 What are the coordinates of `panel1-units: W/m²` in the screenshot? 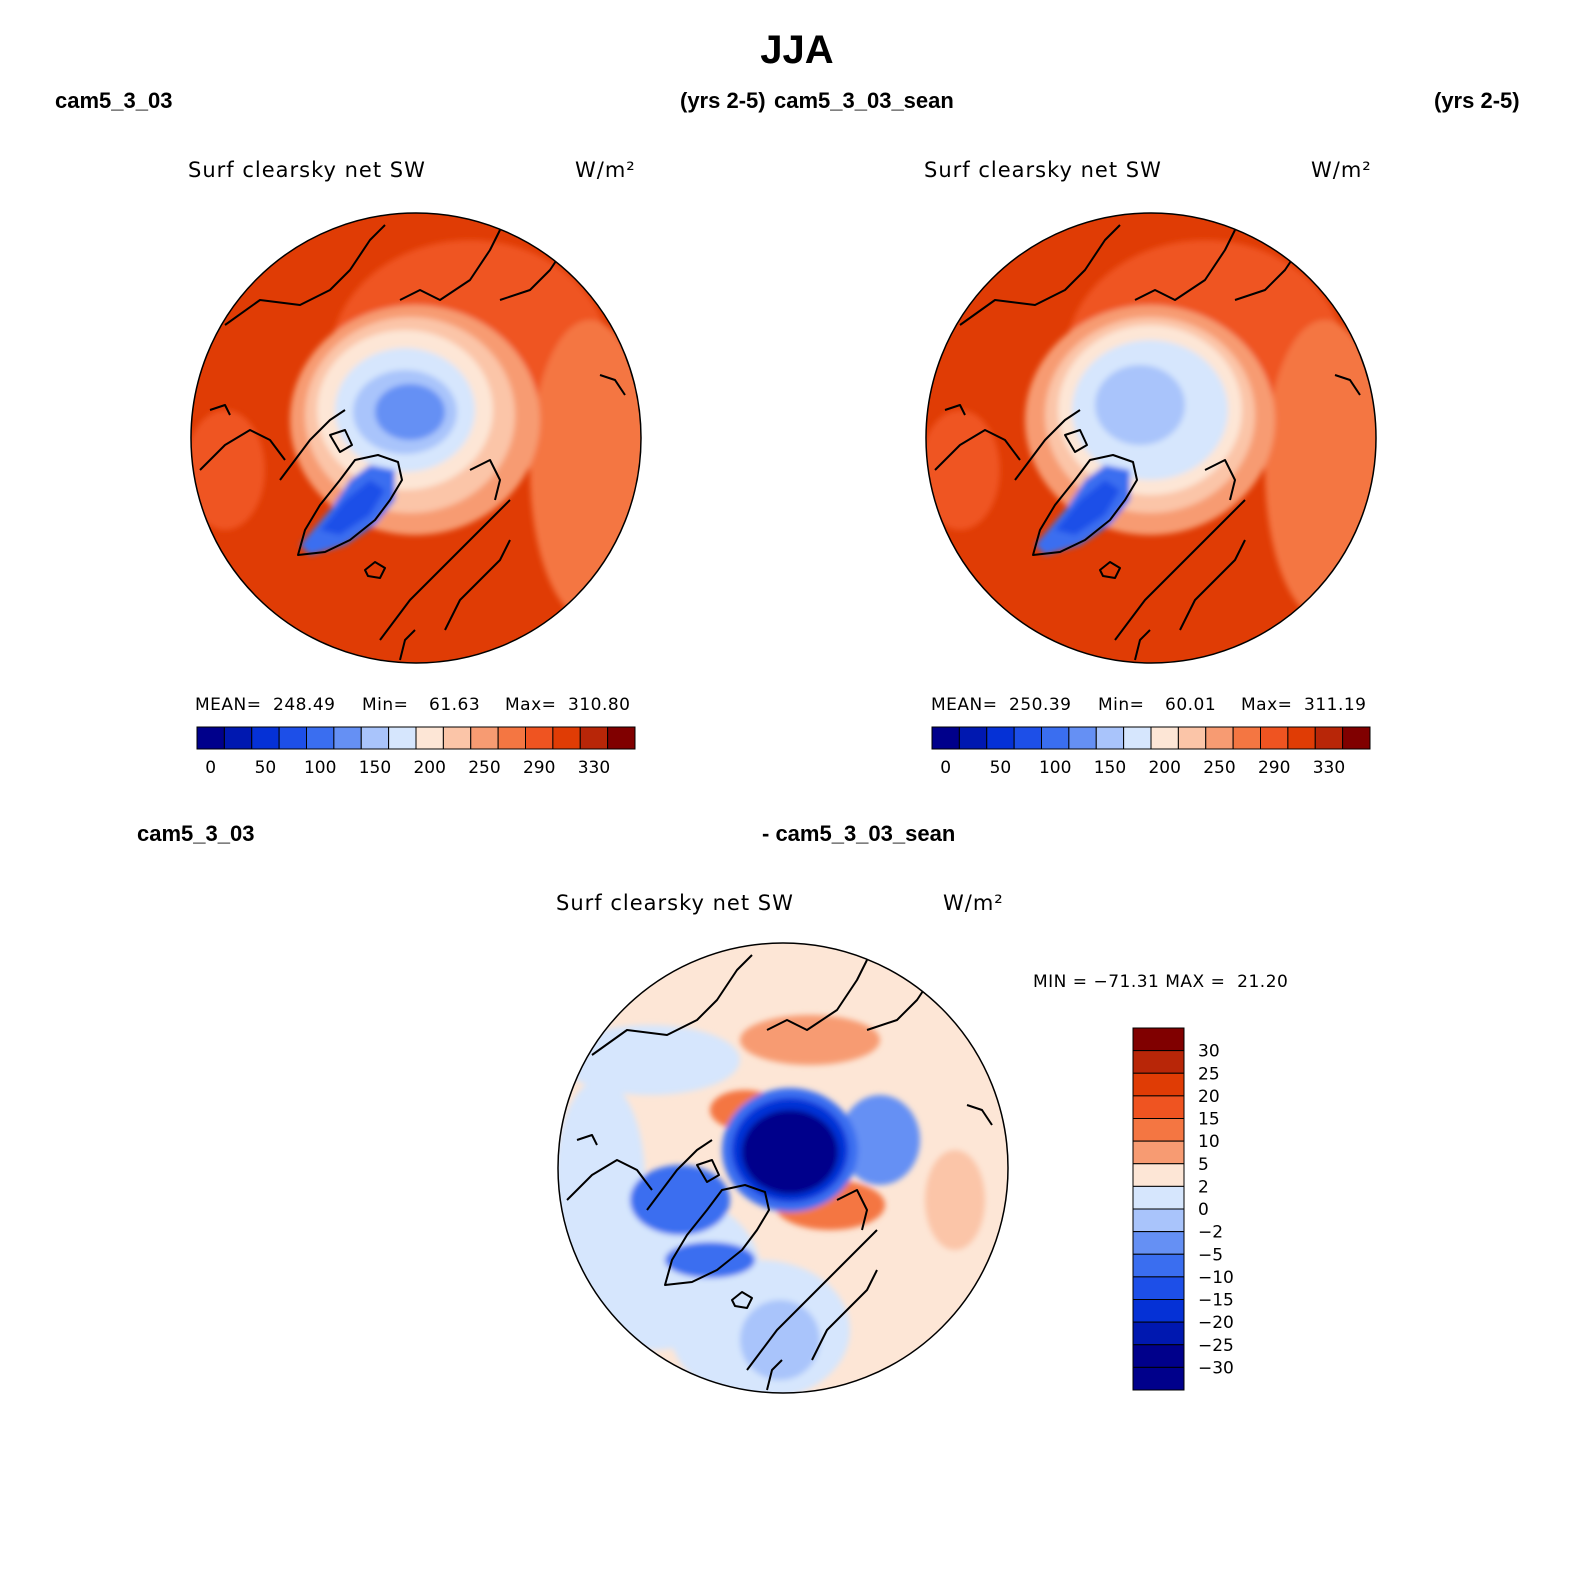 It's located at (605, 170).